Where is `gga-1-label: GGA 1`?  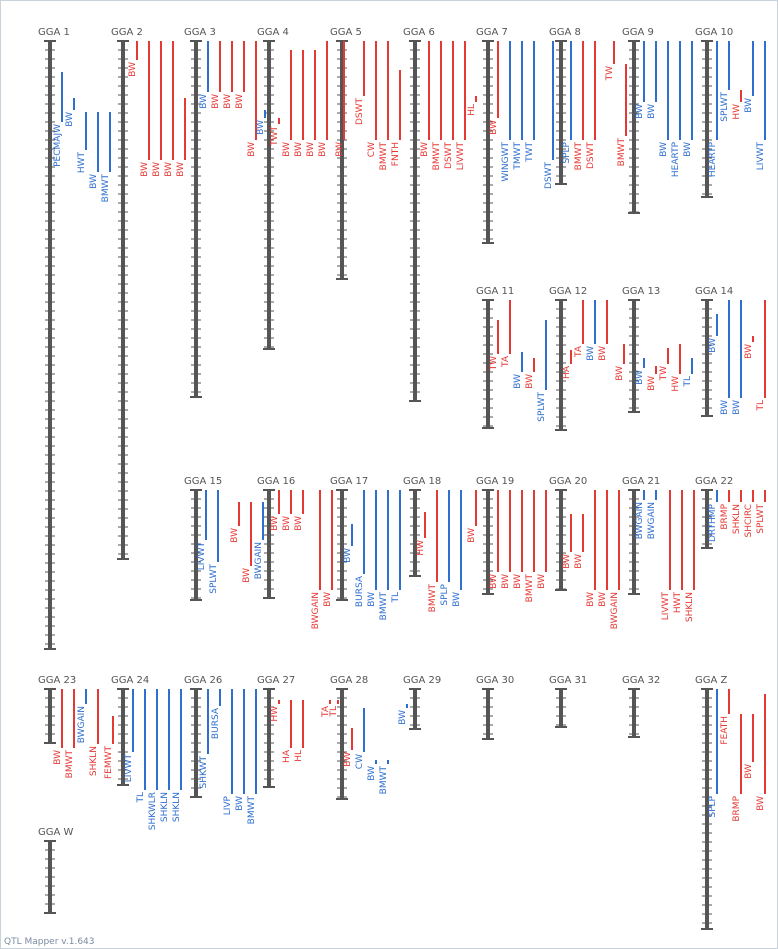
gga-1-label: GGA 1 is located at coordinates (54, 32).